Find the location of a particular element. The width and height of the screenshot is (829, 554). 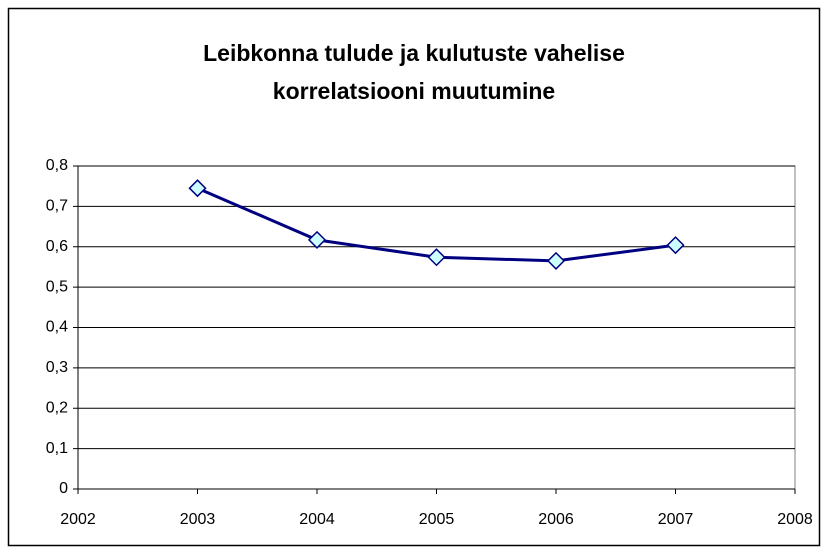

y-tick-label: 0,4 is located at coordinates (57, 327).